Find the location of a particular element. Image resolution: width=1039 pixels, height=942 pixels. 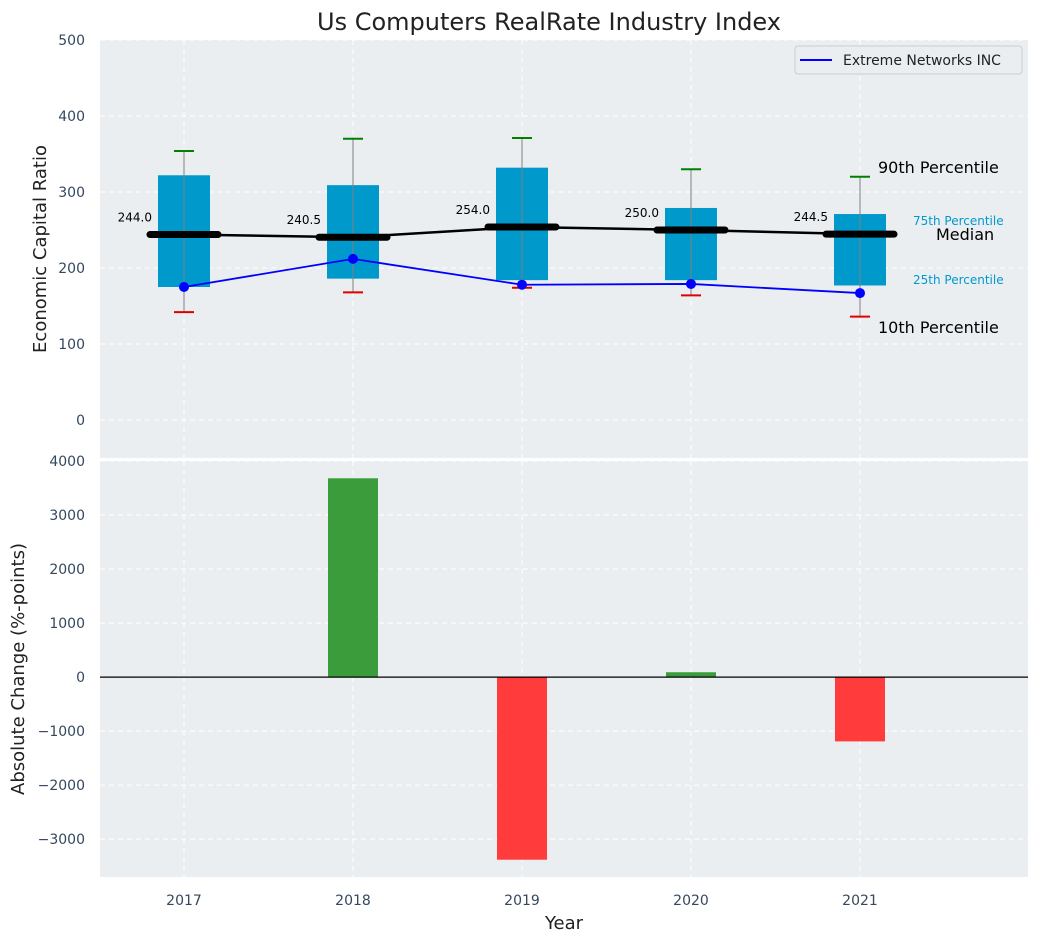

legend: Extreme Networks INC is located at coordinates (908, 60).